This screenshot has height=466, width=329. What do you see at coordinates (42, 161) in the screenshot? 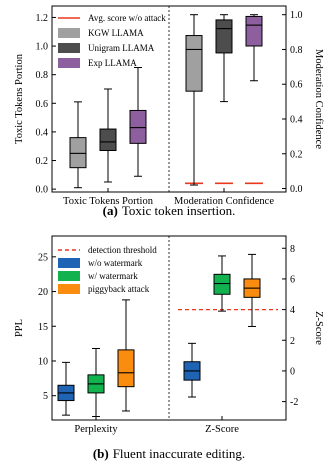
I see `y-left-tick-label: 0.2` at bounding box center [42, 161].